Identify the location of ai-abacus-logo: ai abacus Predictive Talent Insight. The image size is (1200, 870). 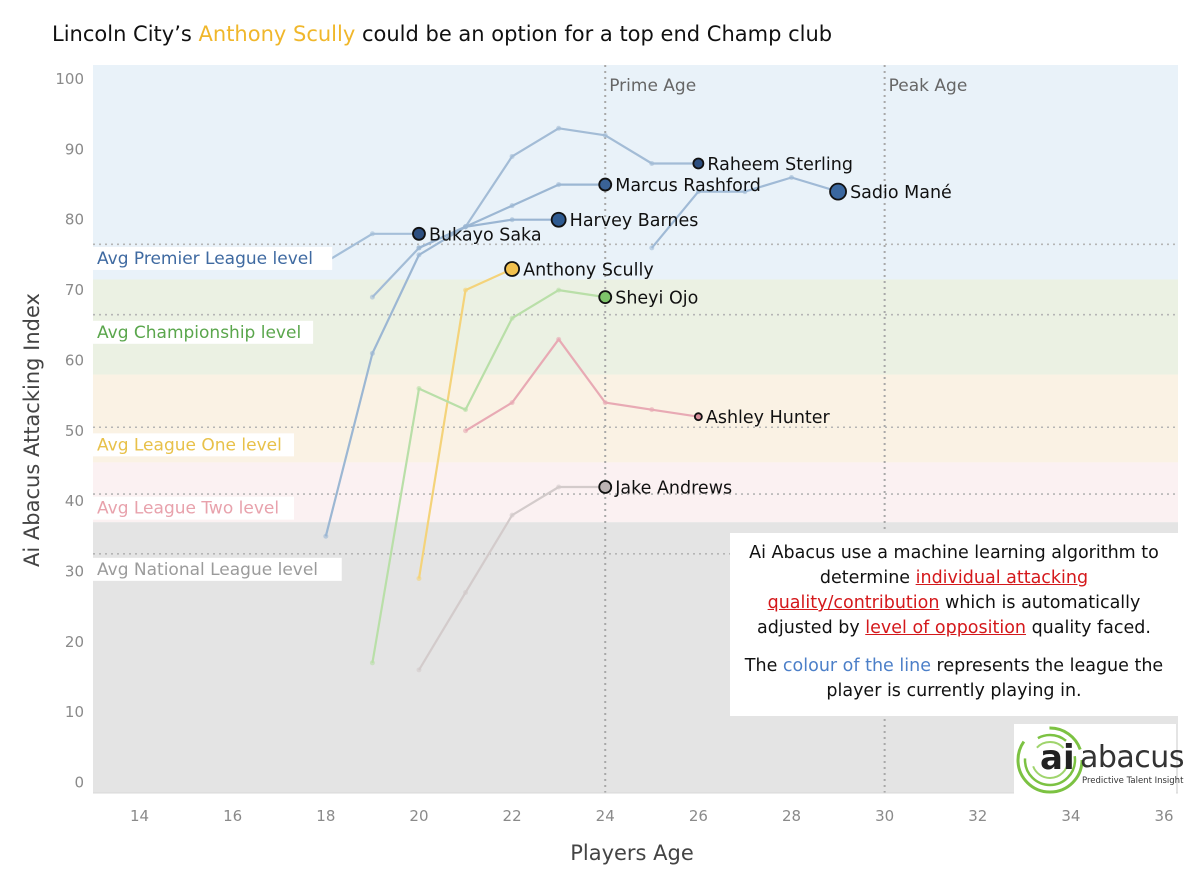
(1099, 759).